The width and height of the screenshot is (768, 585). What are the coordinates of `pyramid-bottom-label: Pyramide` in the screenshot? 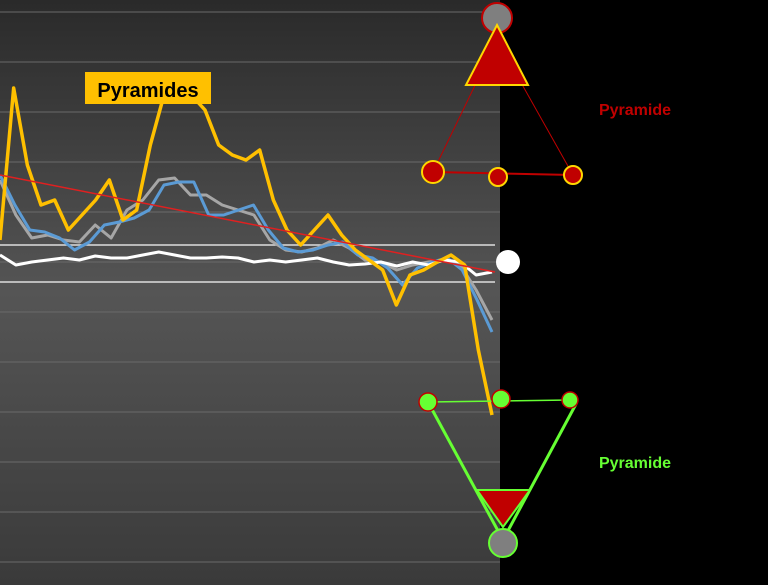 It's located at (635, 463).